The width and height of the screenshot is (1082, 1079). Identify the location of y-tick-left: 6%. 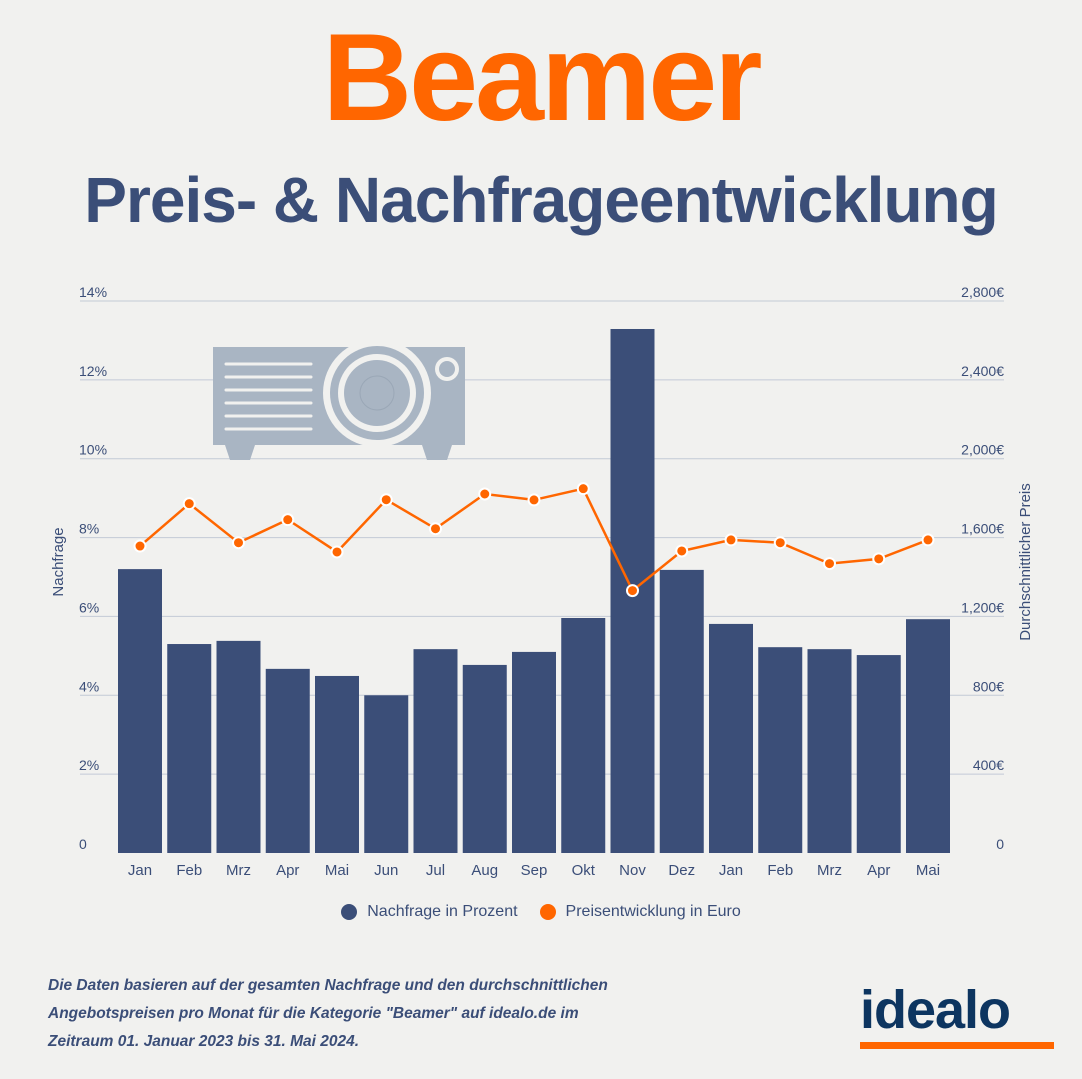
(89, 607).